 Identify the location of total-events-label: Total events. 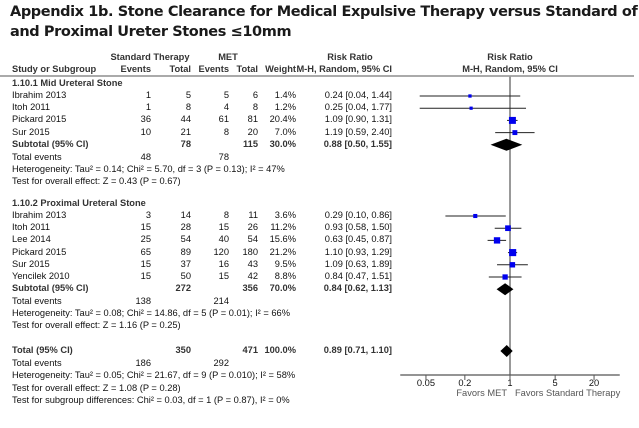
(37, 301).